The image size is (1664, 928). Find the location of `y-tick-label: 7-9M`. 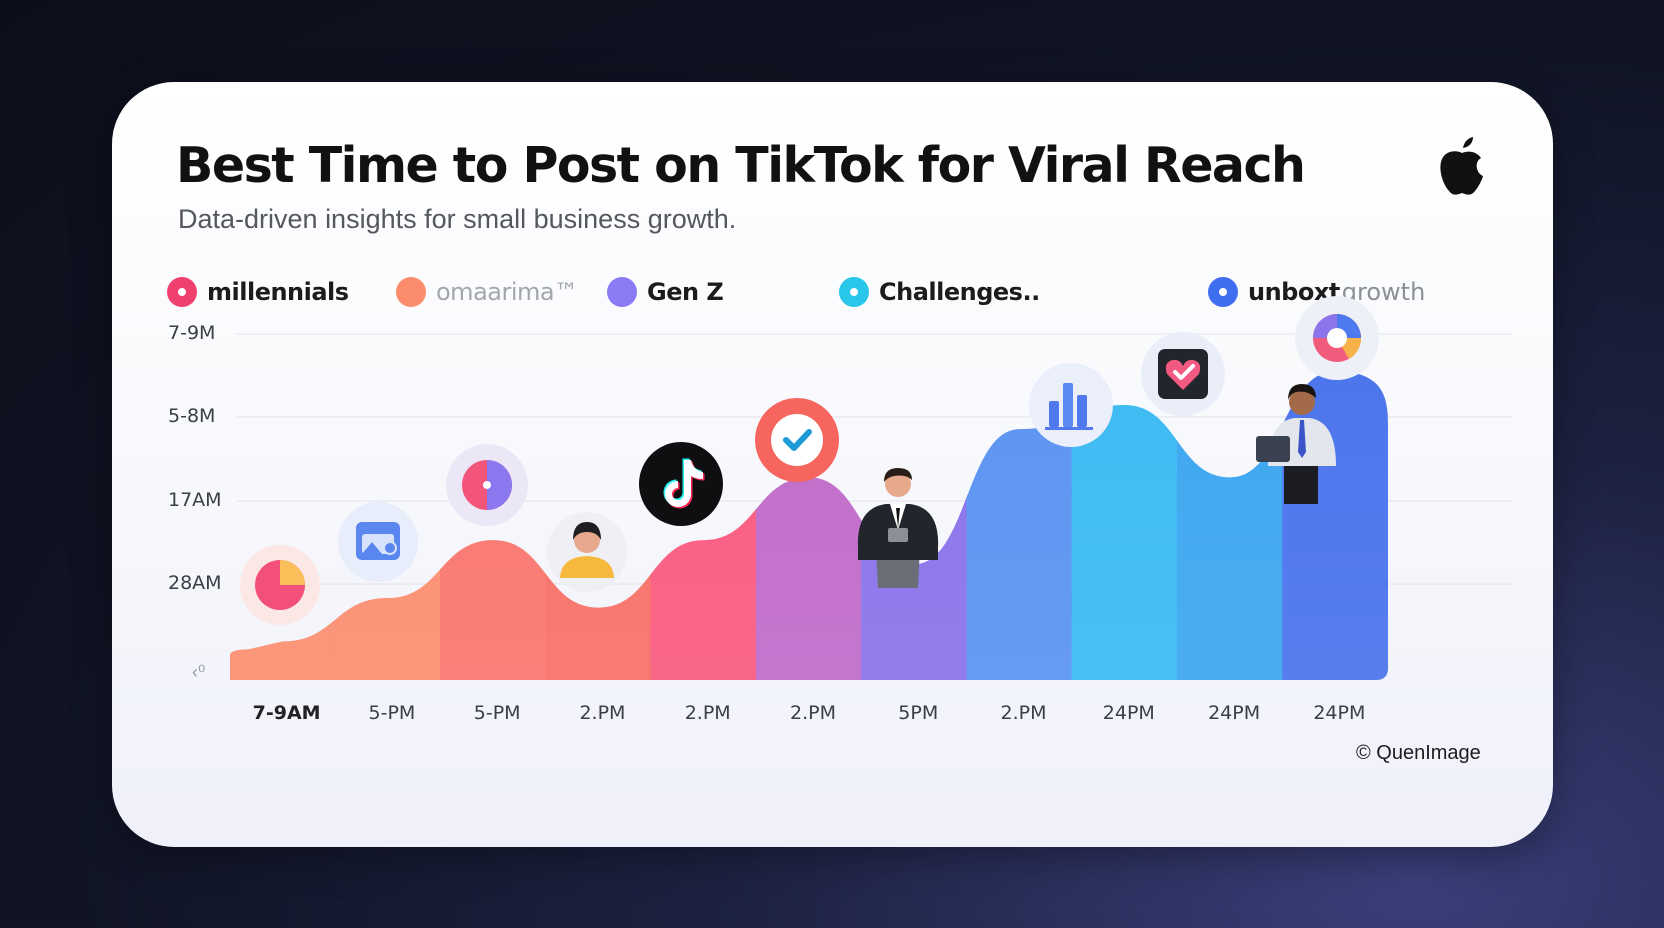

y-tick-label: 7-9M is located at coordinates (192, 333).